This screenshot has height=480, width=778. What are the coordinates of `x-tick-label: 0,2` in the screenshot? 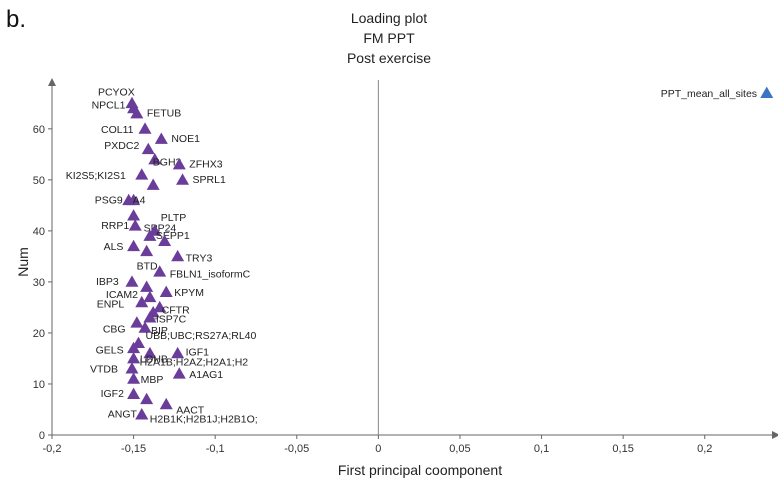 It's located at (704, 449).